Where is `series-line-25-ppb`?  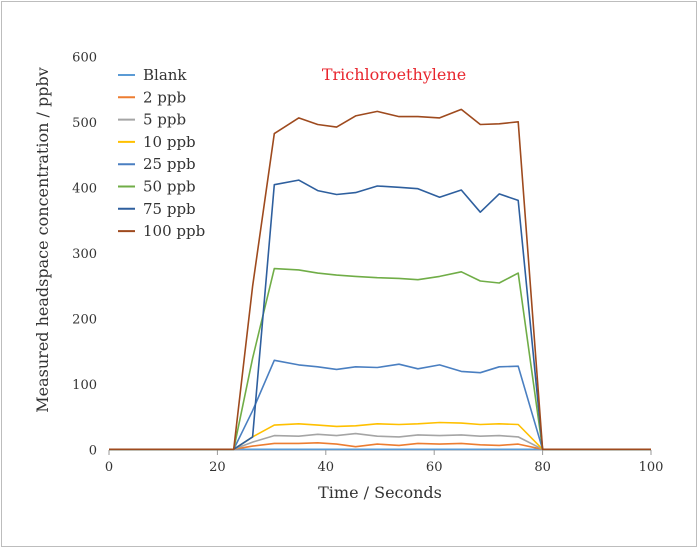 series-line-25-ppb is located at coordinates (380, 405).